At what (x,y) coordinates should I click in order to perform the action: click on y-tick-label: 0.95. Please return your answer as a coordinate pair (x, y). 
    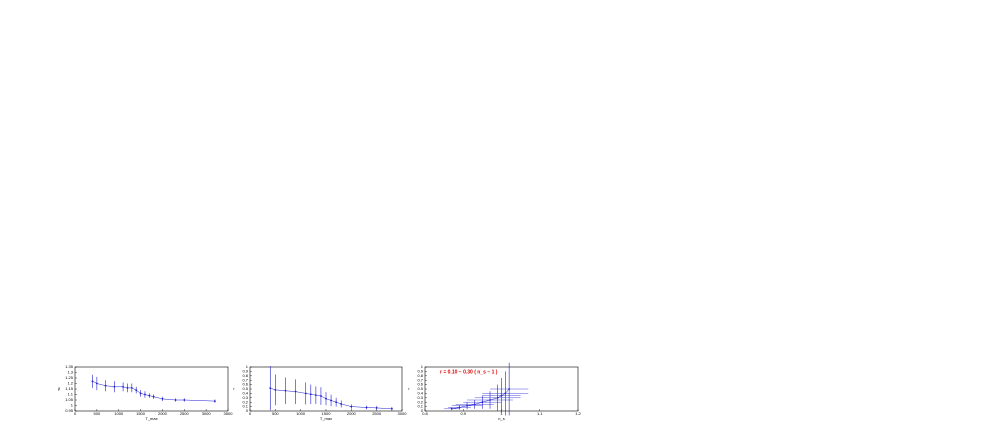
    Looking at the image, I should click on (69, 410).